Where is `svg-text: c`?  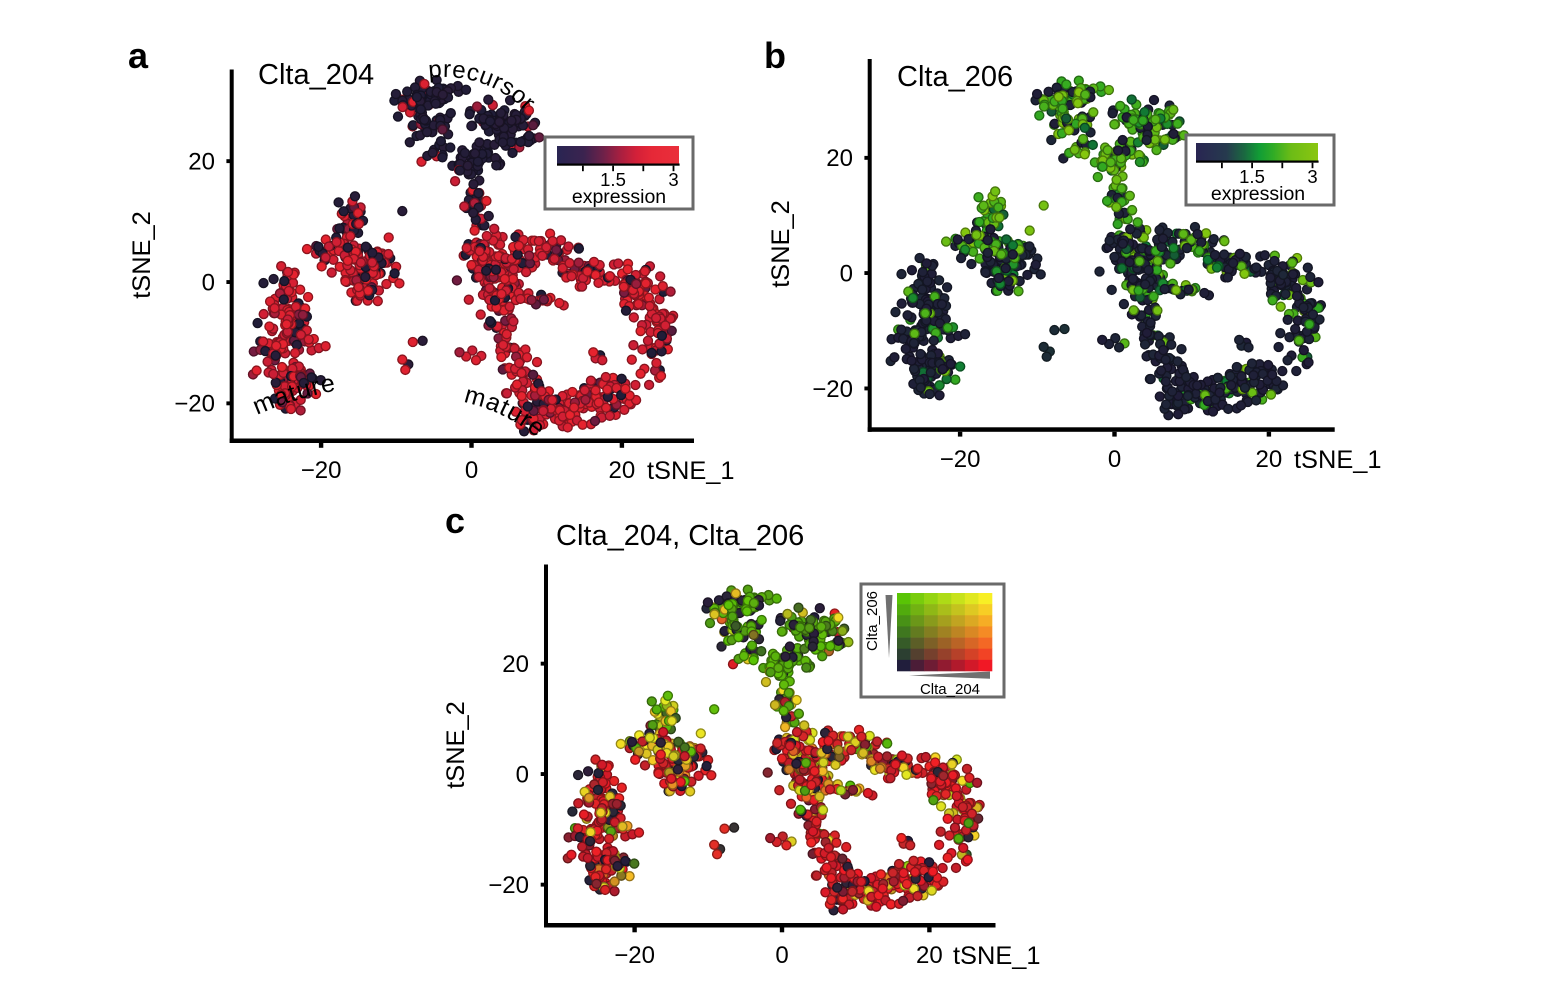 svg-text: c is located at coordinates (455, 520).